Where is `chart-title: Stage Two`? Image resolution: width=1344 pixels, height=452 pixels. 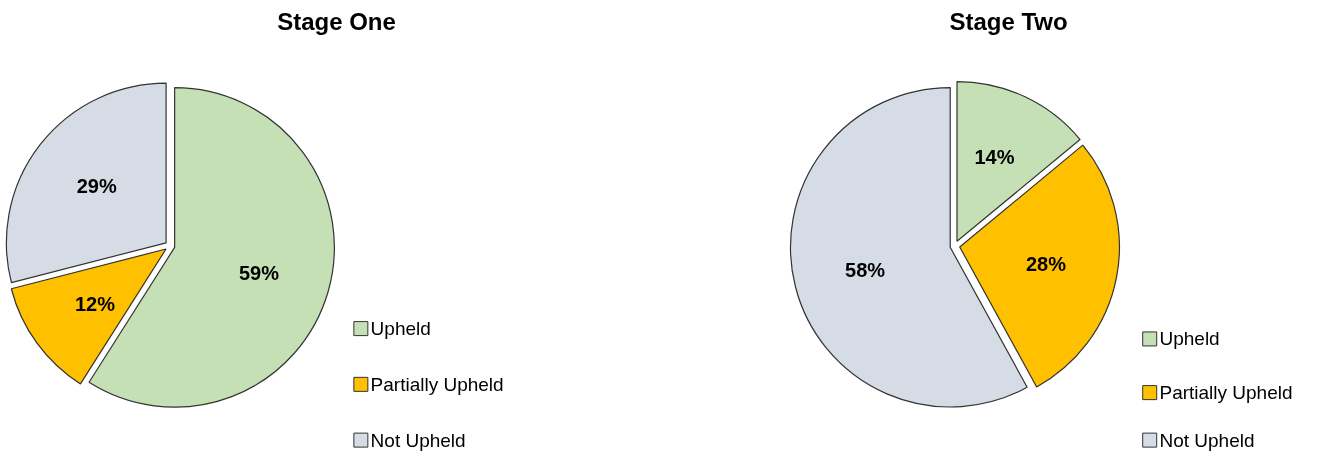 chart-title: Stage Two is located at coordinates (1008, 21).